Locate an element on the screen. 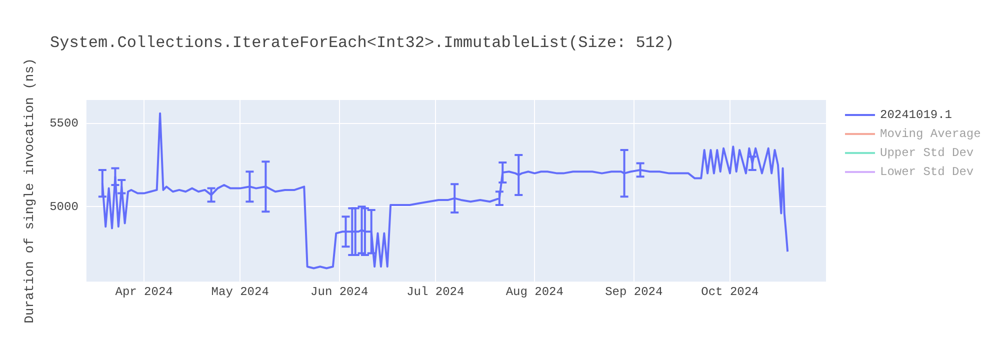  x-tick-label: Aug 2024 is located at coordinates (535, 291).